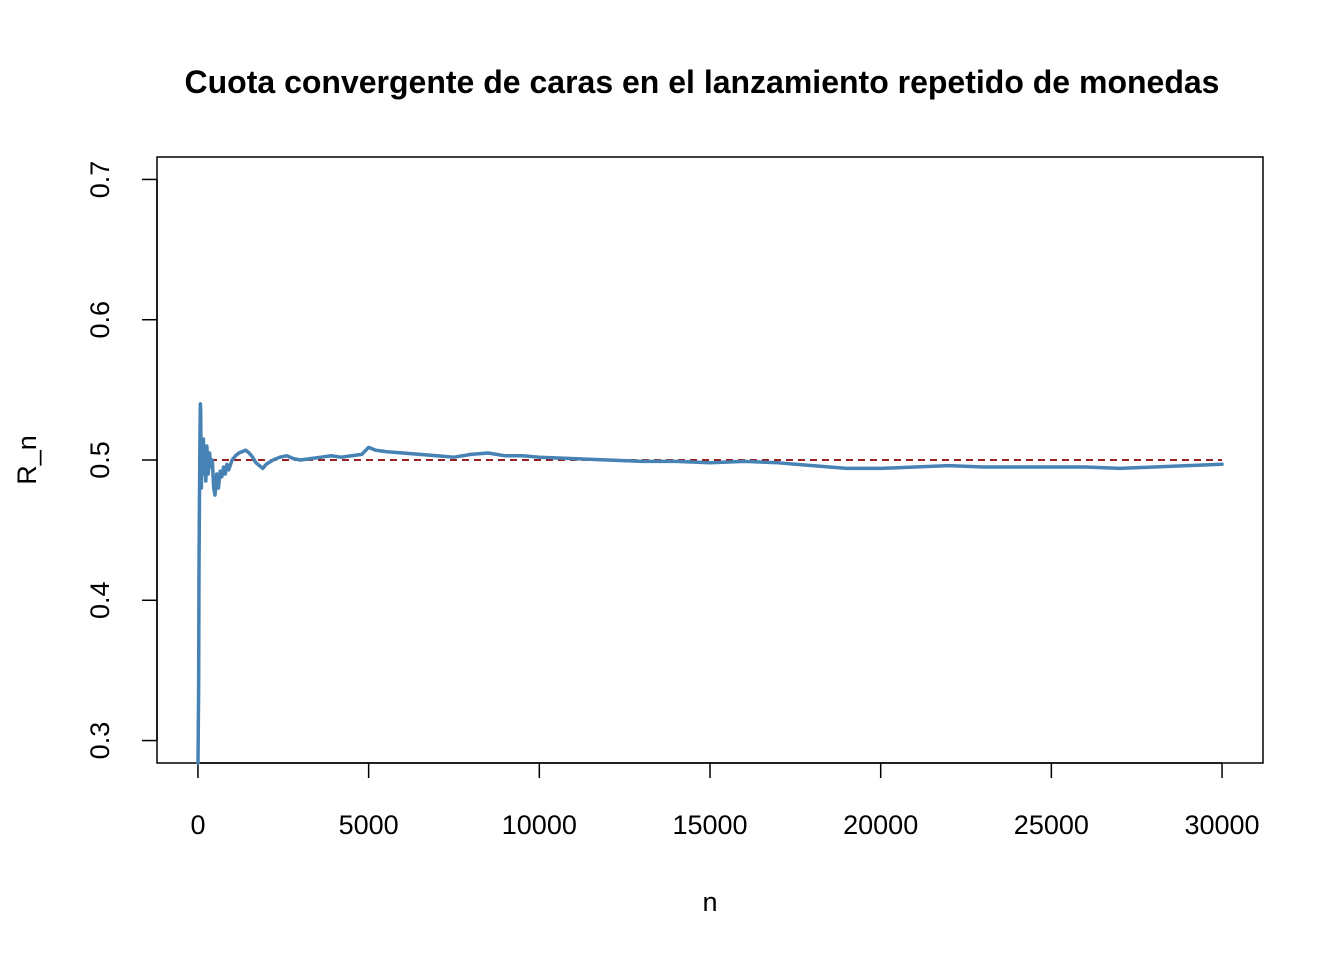 The image size is (1344, 960). What do you see at coordinates (100, 460) in the screenshot?
I see `y-tick-label: 0.5` at bounding box center [100, 460].